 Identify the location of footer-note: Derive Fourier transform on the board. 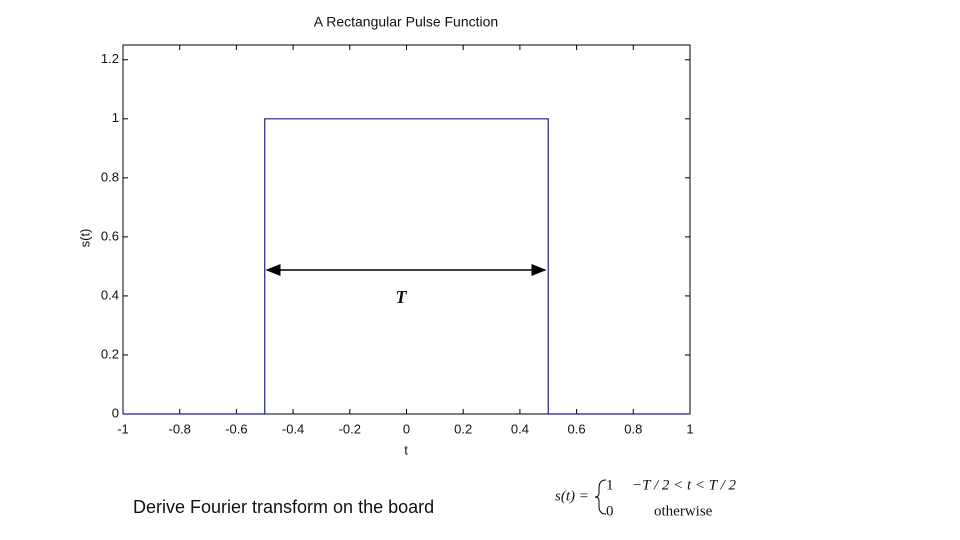
(283, 507).